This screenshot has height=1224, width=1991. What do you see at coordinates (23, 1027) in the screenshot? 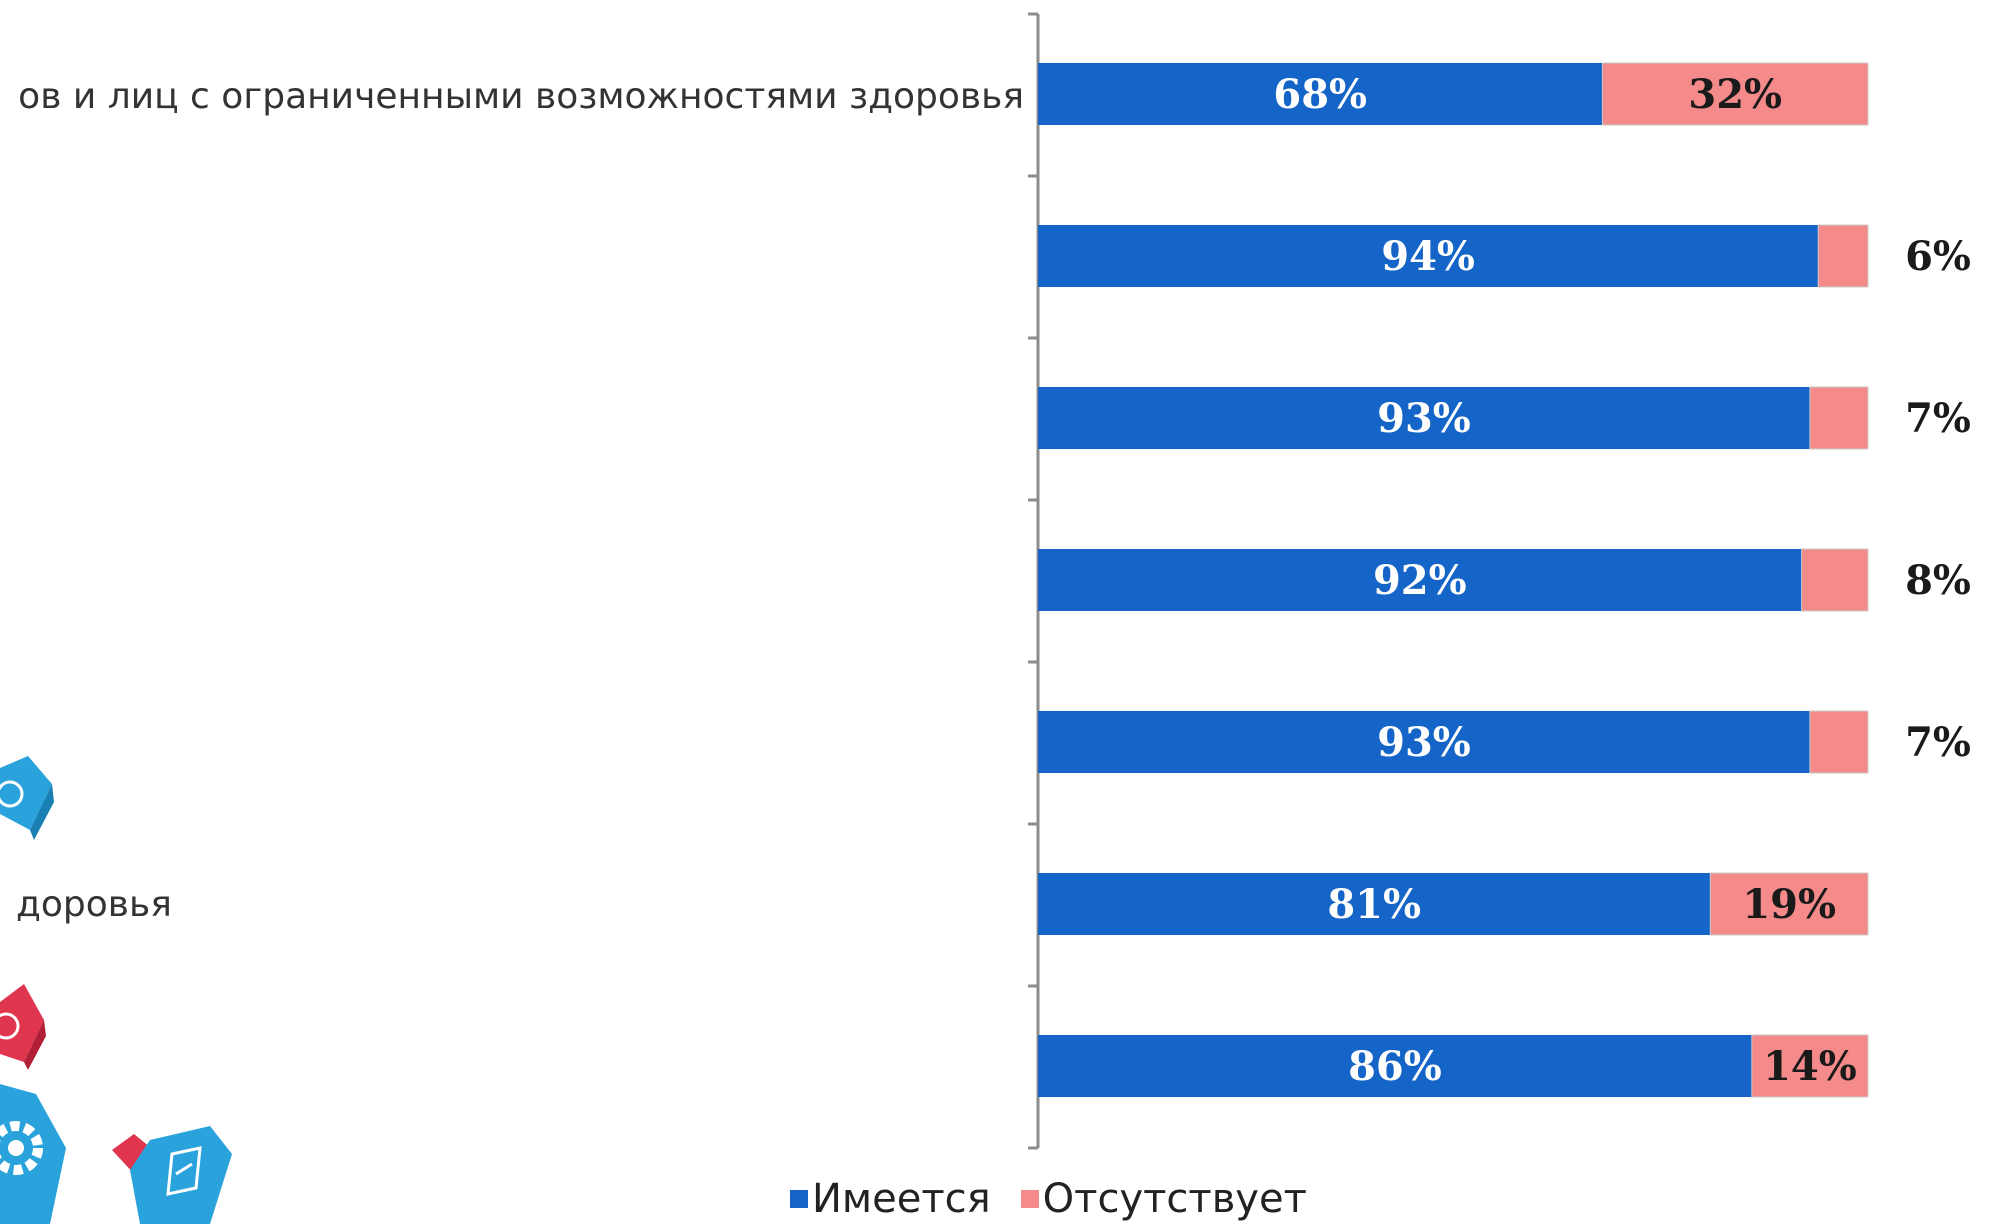
I see `red-cube-icon` at bounding box center [23, 1027].